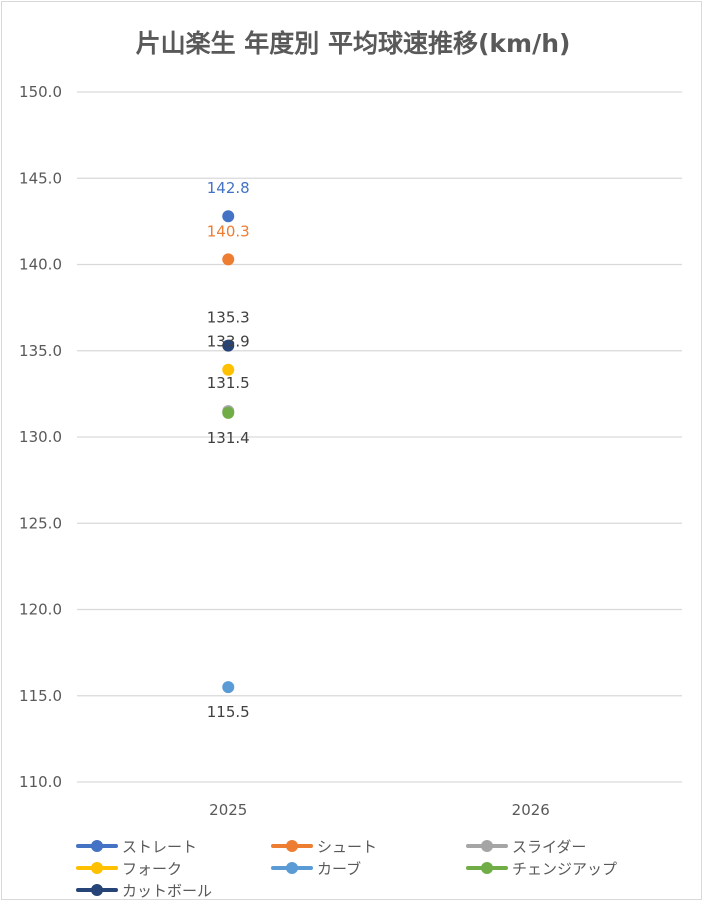 The image size is (705, 903). I want to click on legend-item: カットボール, so click(171, 890).